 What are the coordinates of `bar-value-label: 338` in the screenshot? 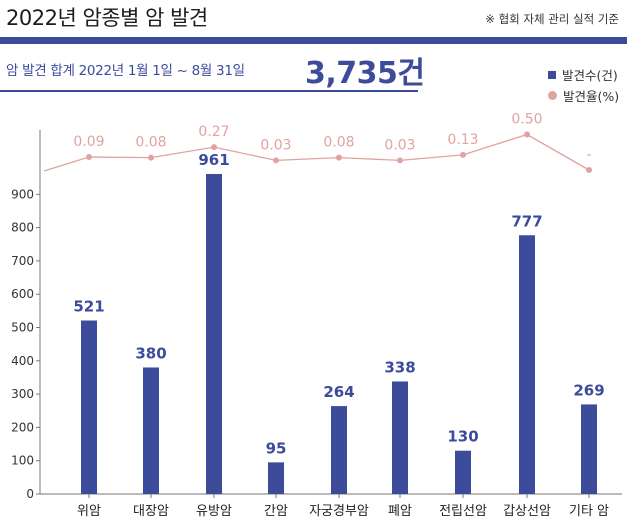 It's located at (399, 367).